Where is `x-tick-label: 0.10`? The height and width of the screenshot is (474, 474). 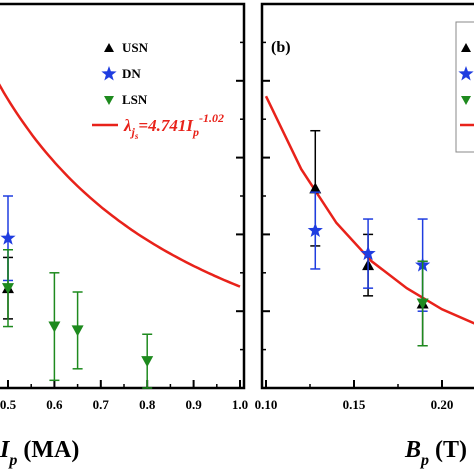 x-tick-label: 0.10 is located at coordinates (266, 404).